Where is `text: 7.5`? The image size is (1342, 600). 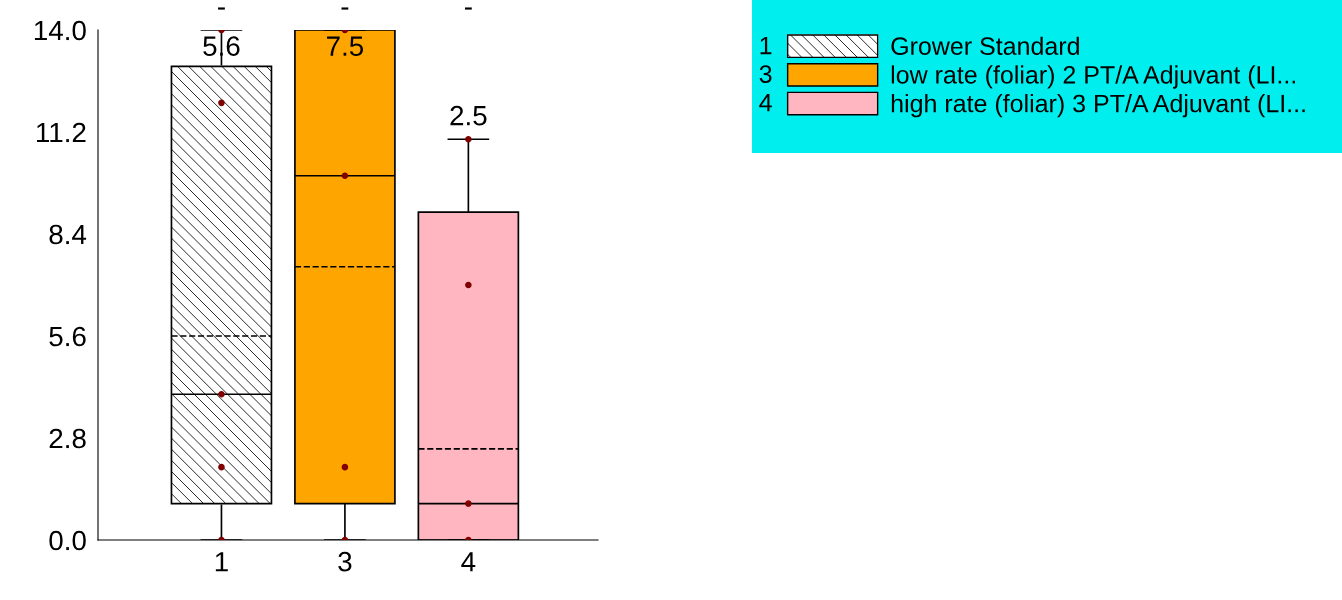
text: 7.5 is located at coordinates (345, 46).